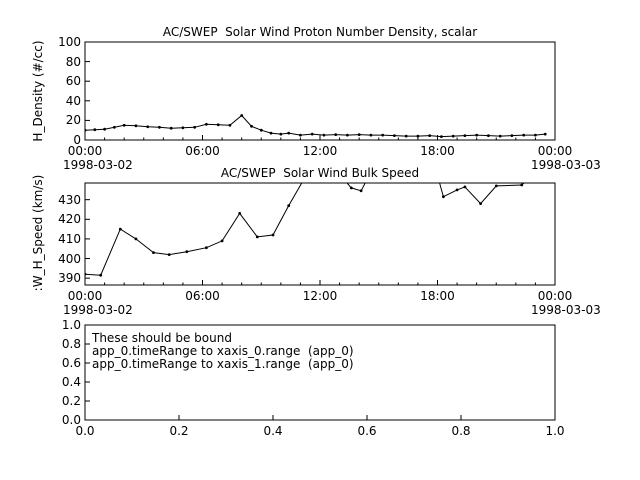 The image size is (640, 480). What do you see at coordinates (320, 296) in the screenshot?
I see `plot1-xtick-label: 12:00` at bounding box center [320, 296].